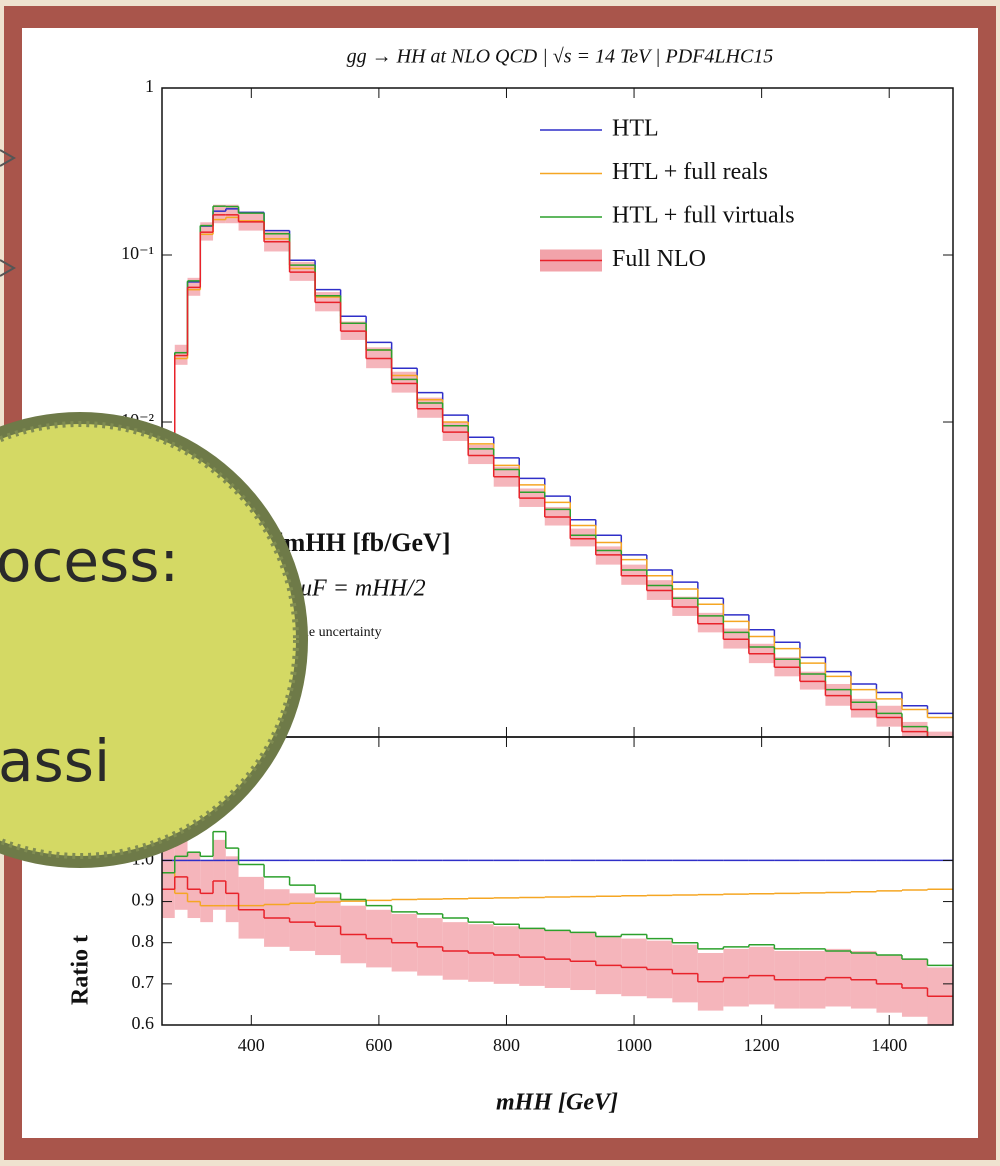  Describe the element at coordinates (89, 561) in the screenshot. I see `blob-text: ocess:` at that location.